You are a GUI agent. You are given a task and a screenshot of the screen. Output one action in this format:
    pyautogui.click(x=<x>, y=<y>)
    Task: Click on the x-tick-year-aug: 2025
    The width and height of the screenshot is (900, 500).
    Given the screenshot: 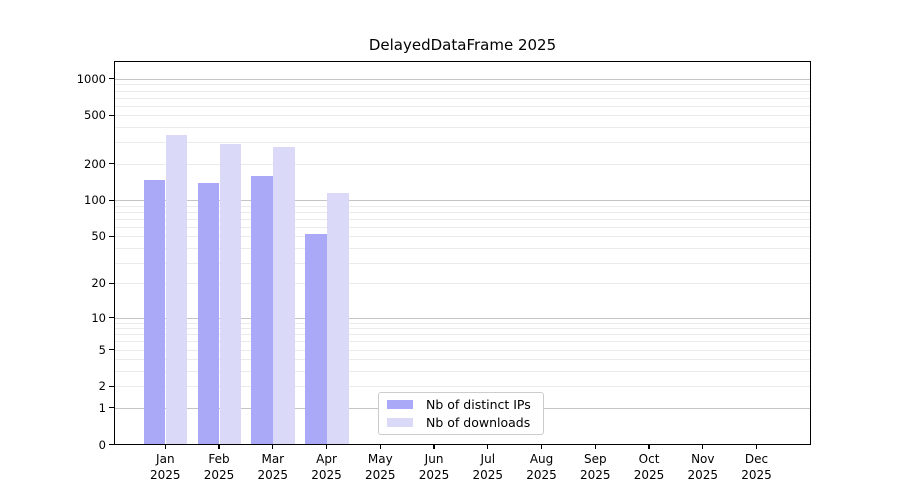 What is the action you would take?
    pyautogui.click(x=541, y=475)
    